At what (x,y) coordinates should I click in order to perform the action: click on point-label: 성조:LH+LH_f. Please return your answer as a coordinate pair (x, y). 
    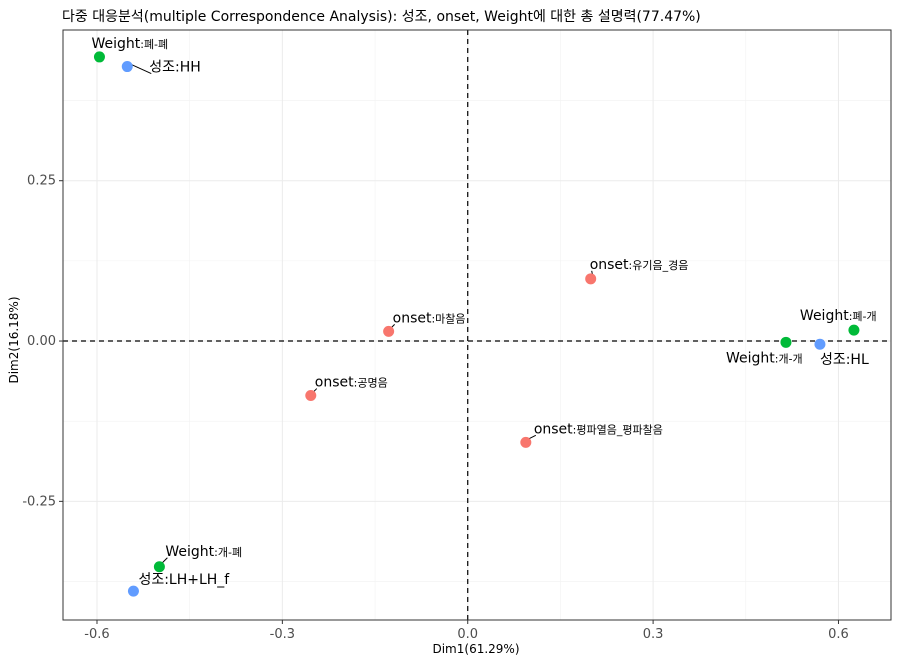
    Looking at the image, I should click on (184, 580).